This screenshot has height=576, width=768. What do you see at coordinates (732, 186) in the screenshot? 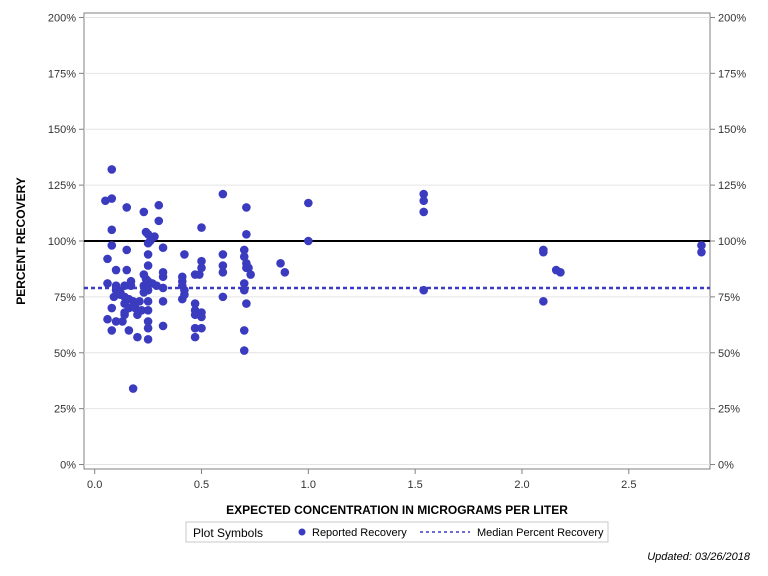
I see `y-tick-label-right: 125%` at bounding box center [732, 186].